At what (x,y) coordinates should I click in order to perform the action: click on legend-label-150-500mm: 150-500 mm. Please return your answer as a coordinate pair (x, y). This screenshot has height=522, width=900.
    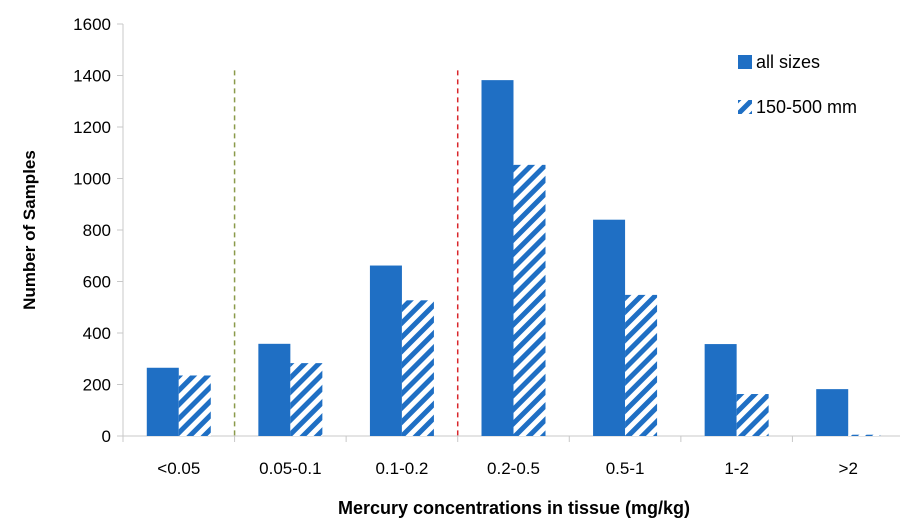
    Looking at the image, I should click on (806, 107).